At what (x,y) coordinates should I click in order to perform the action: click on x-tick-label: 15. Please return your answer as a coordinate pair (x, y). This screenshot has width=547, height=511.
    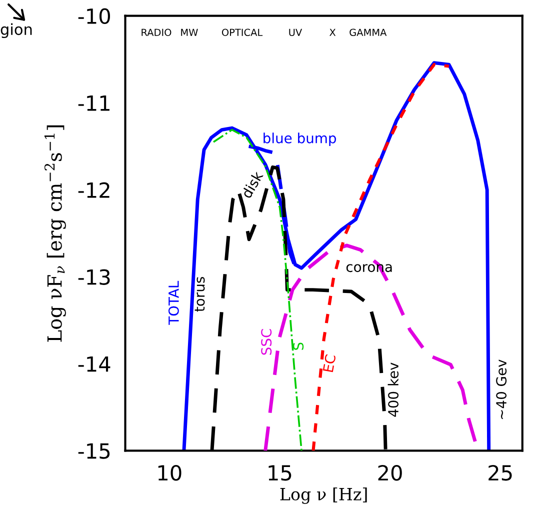
    Looking at the image, I should click on (280, 473).